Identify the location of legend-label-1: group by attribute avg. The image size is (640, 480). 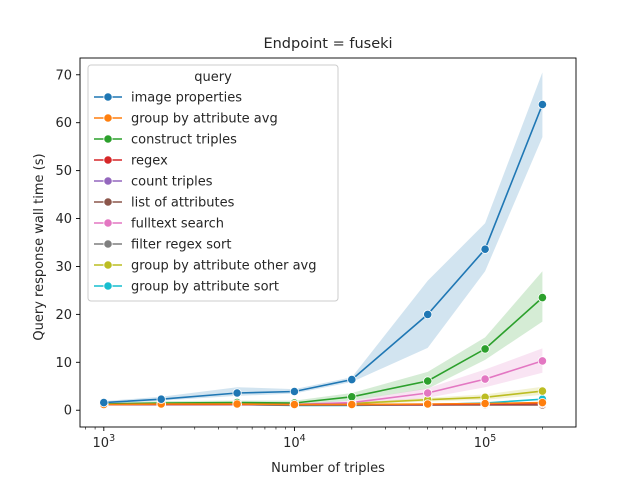
(204, 119).